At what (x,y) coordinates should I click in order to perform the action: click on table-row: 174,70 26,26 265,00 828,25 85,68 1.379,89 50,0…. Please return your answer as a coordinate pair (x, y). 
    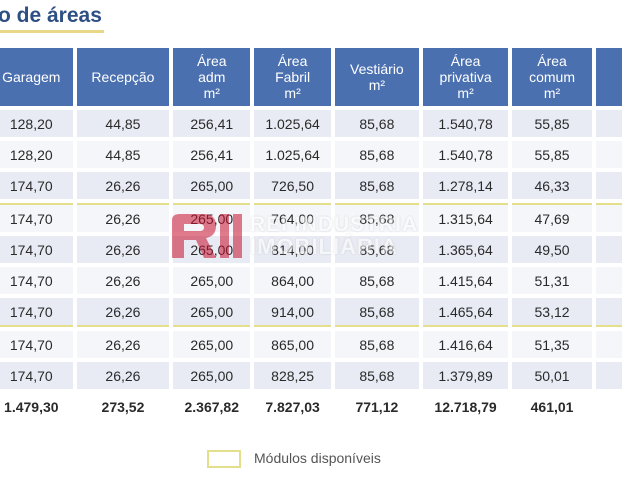
    Looking at the image, I should click on (311, 375).